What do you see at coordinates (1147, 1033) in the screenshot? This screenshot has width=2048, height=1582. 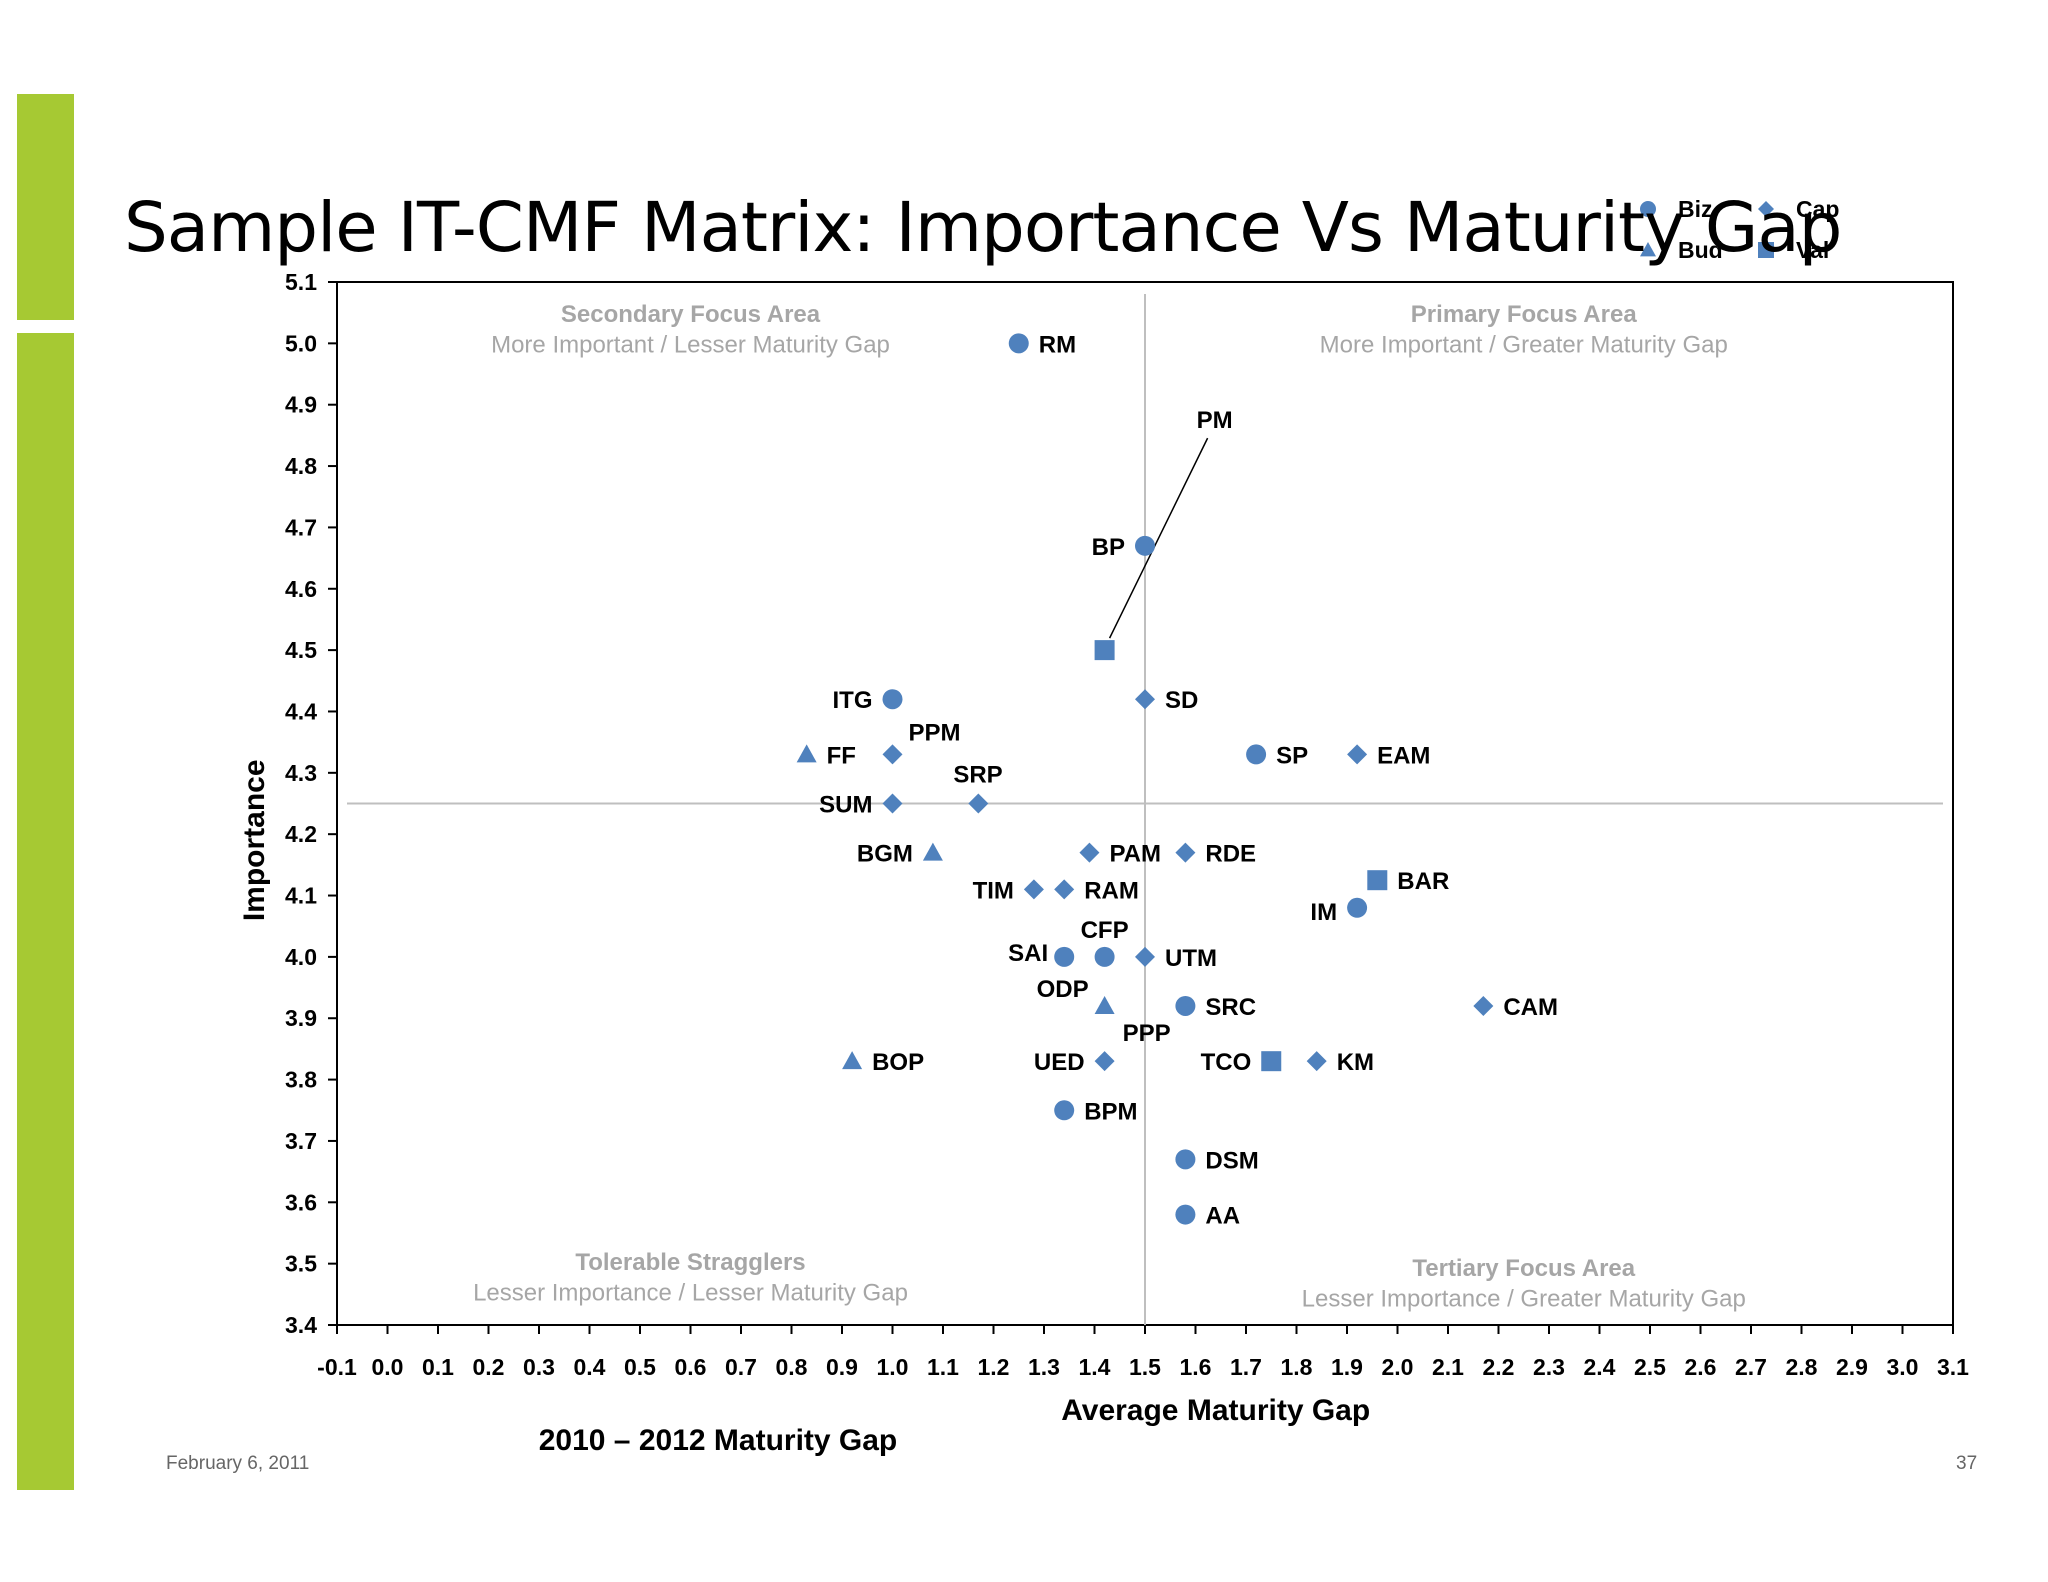 I see `point-ppp-label: PPP` at bounding box center [1147, 1033].